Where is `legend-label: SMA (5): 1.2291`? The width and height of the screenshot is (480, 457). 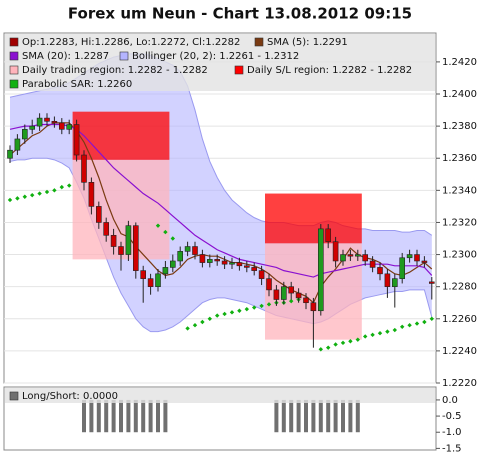 legend-label: SMA (5): 1.2291 is located at coordinates (307, 42).